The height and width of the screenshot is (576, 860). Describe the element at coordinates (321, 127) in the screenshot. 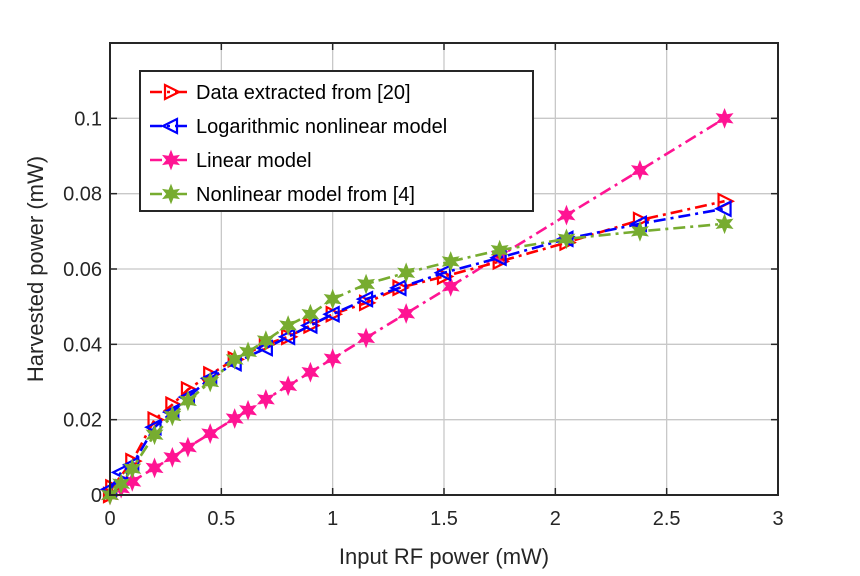

I see `legend-entry-1: Logarithmic nonlinear model` at that location.